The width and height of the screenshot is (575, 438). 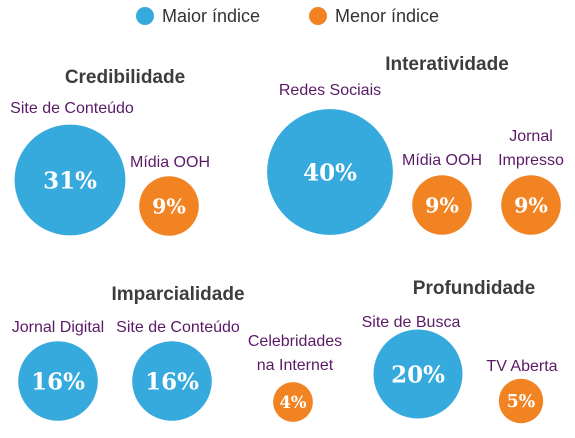 What do you see at coordinates (411, 322) in the screenshot?
I see `category-label: Site de Busca` at bounding box center [411, 322].